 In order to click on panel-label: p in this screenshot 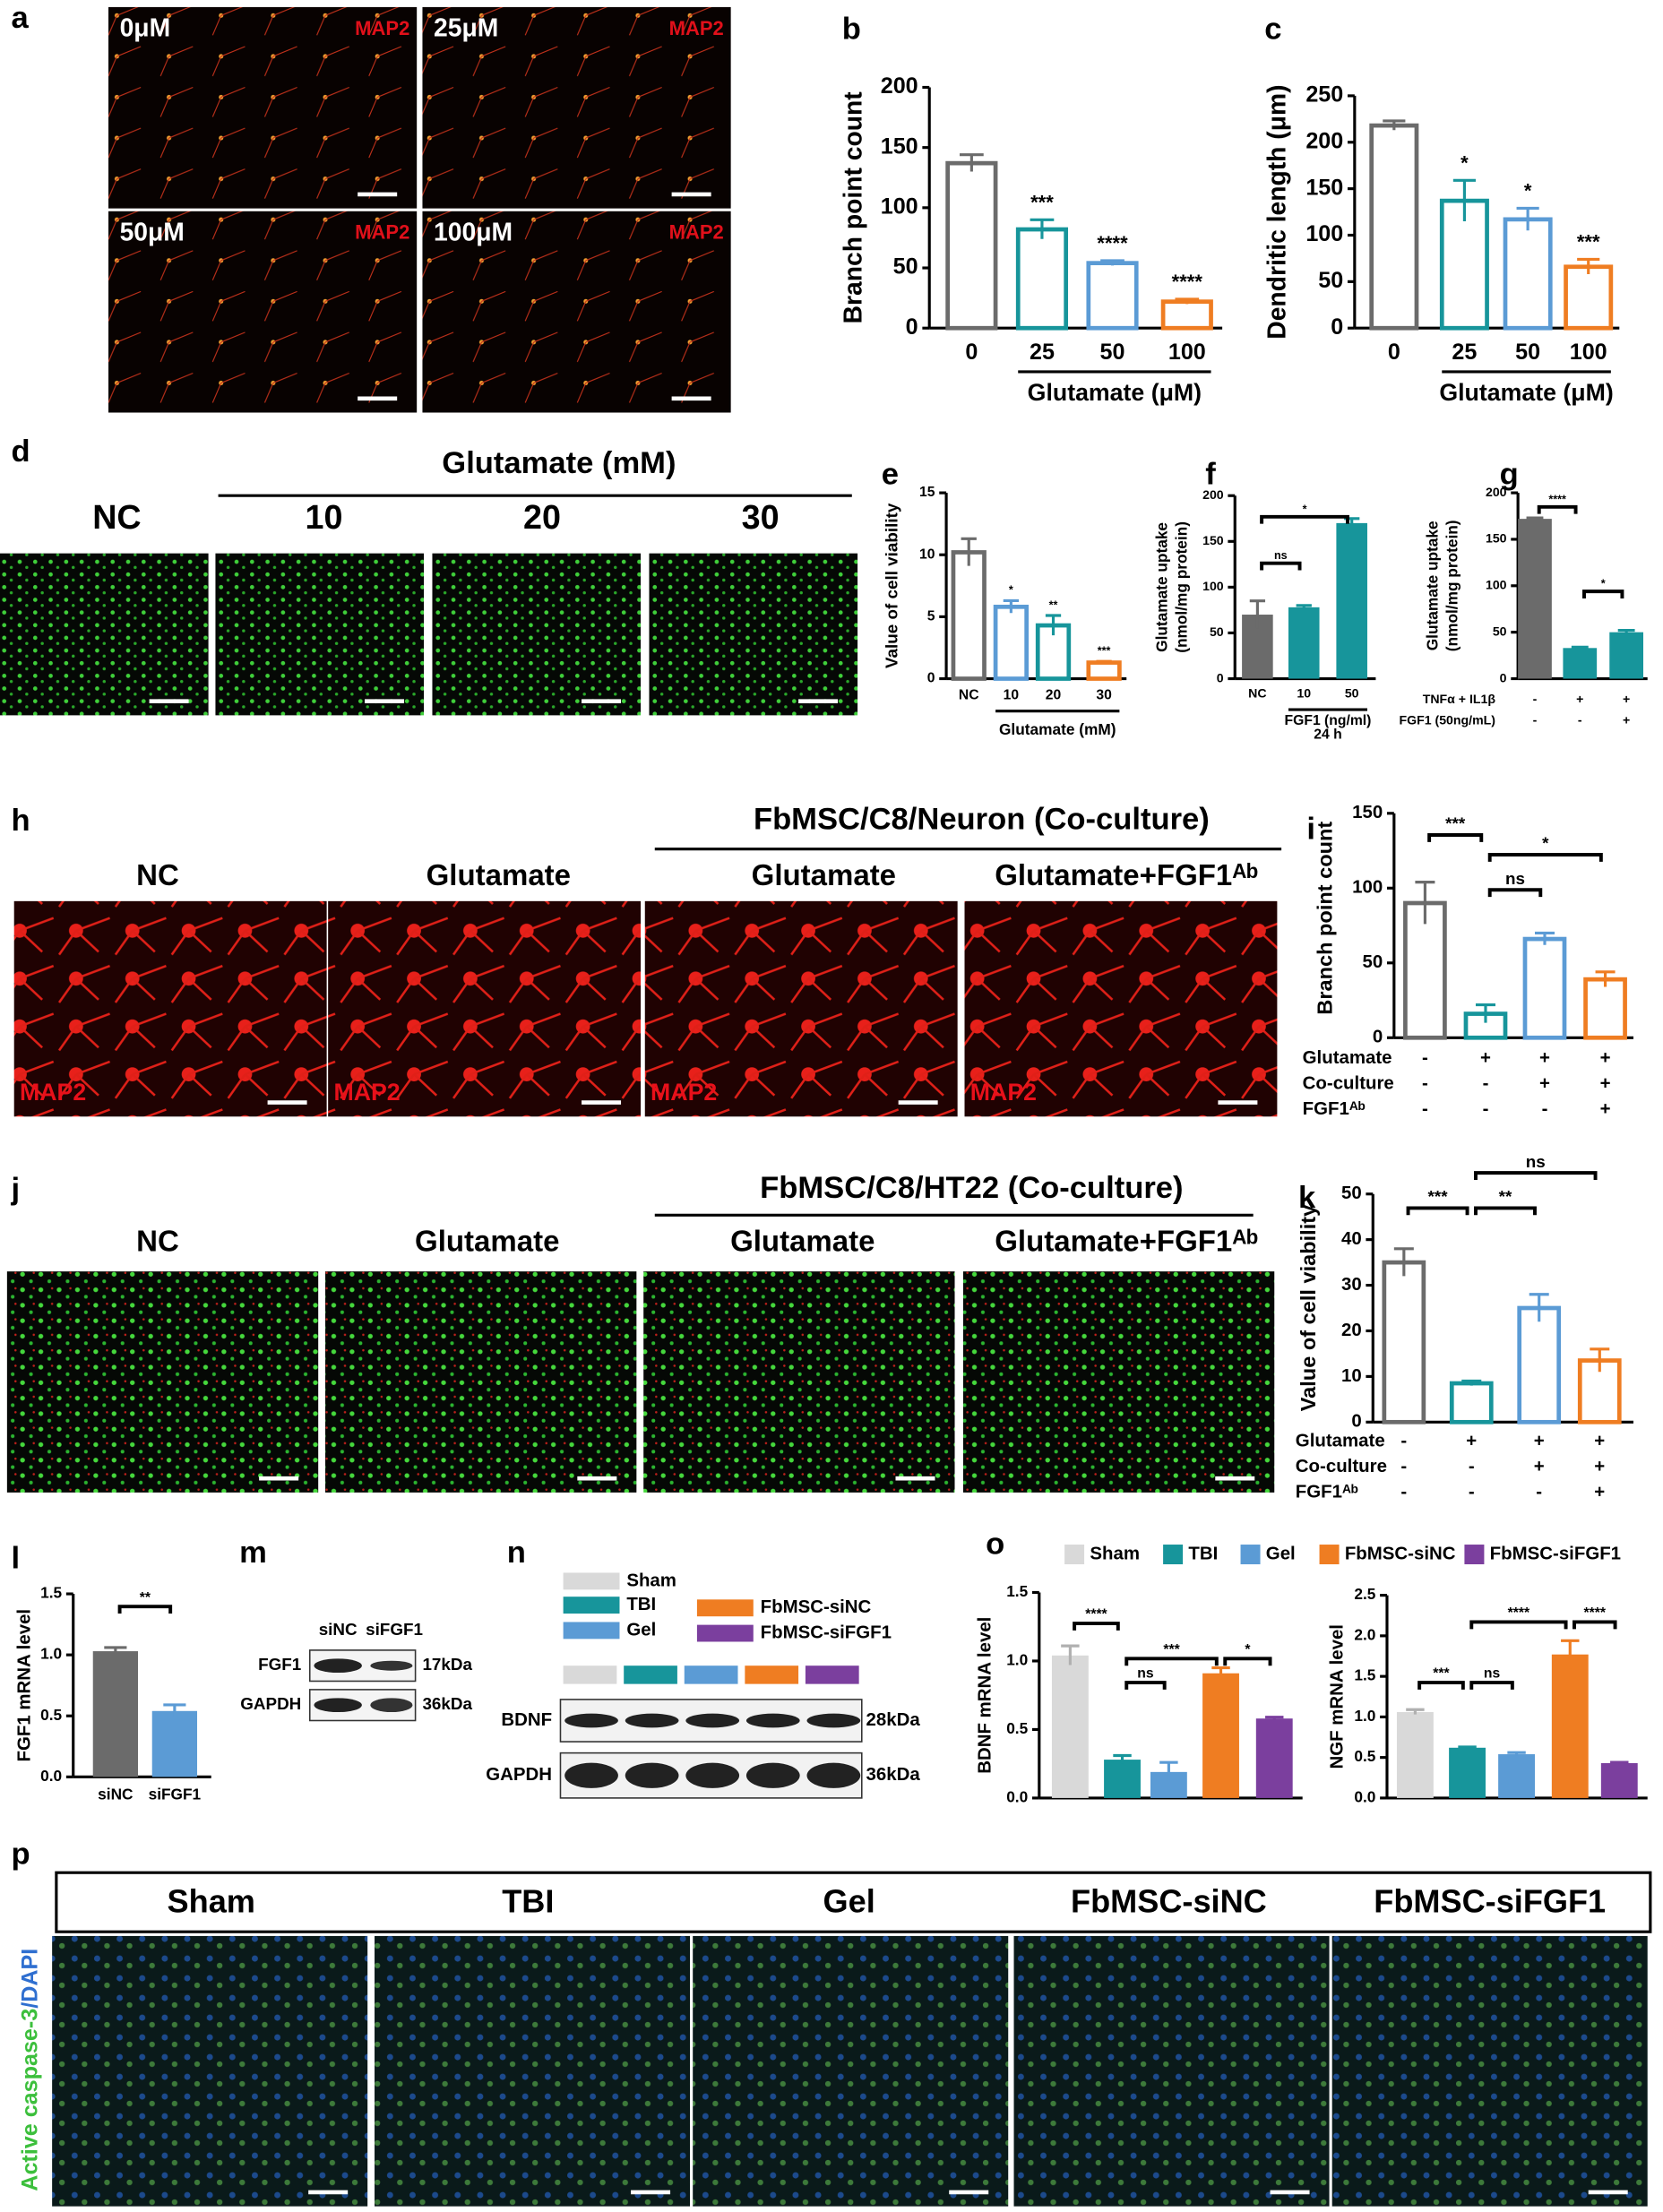, I will do `click(21, 1854)`.